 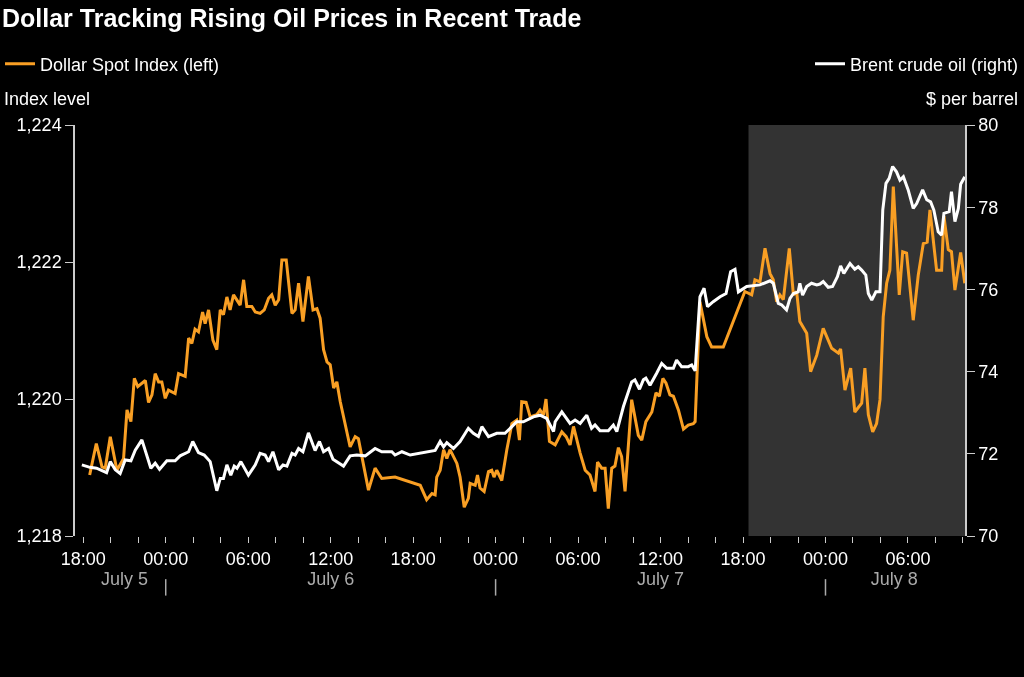 I want to click on chart-title: Dollar Tracking Rising Oil Prices in Recent Trade, so click(x=292, y=17).